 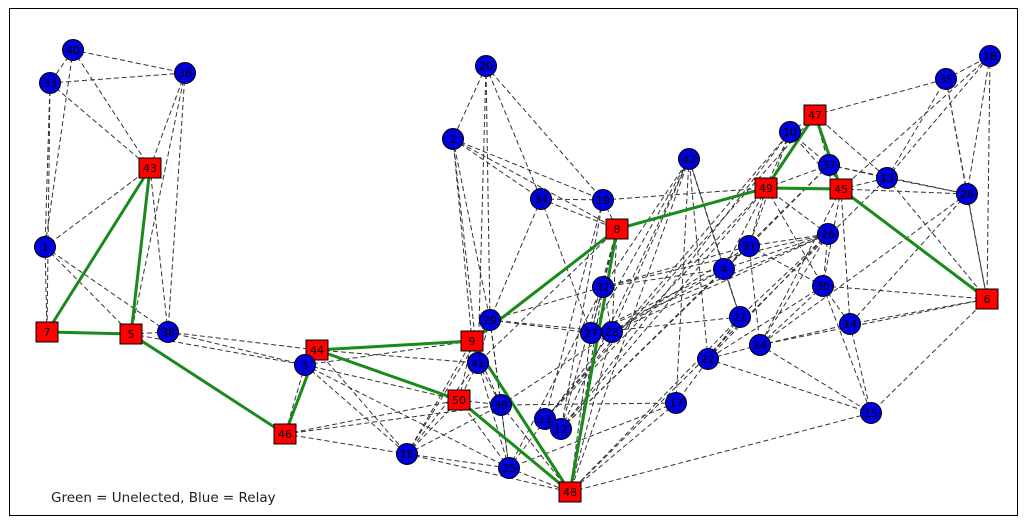 I want to click on node-label: 15, so click(x=871, y=413).